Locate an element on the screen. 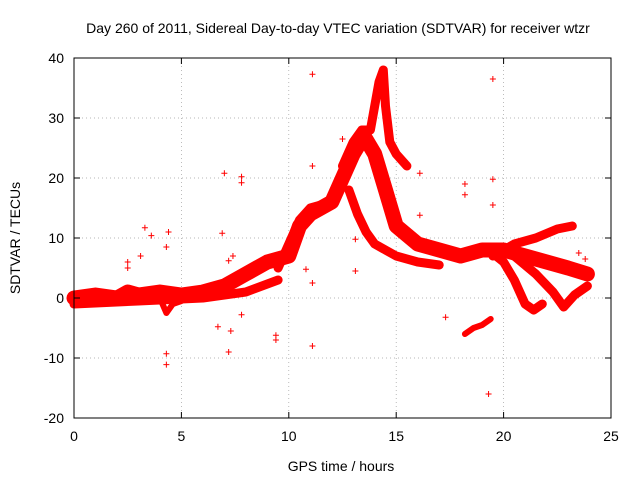 Image resolution: width=640 pixels, height=480 pixels. x-axis-label: GPS time / hours is located at coordinates (341, 466).